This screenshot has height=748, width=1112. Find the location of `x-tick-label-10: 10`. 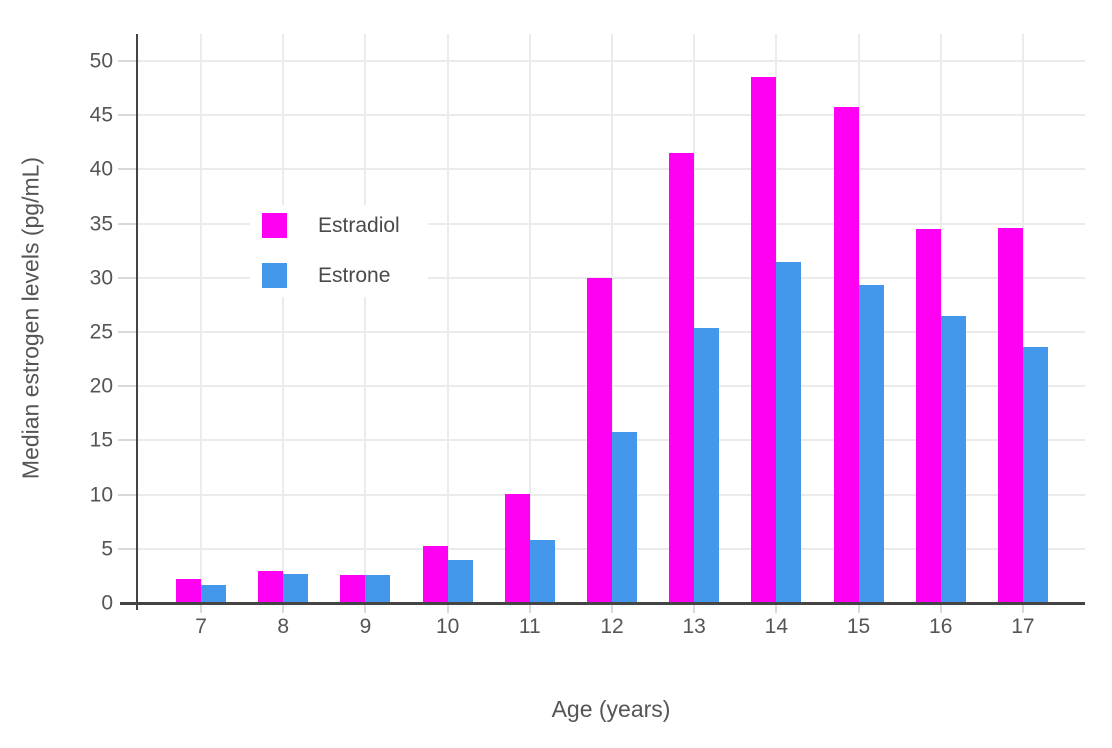

x-tick-label-10: 10 is located at coordinates (447, 626).